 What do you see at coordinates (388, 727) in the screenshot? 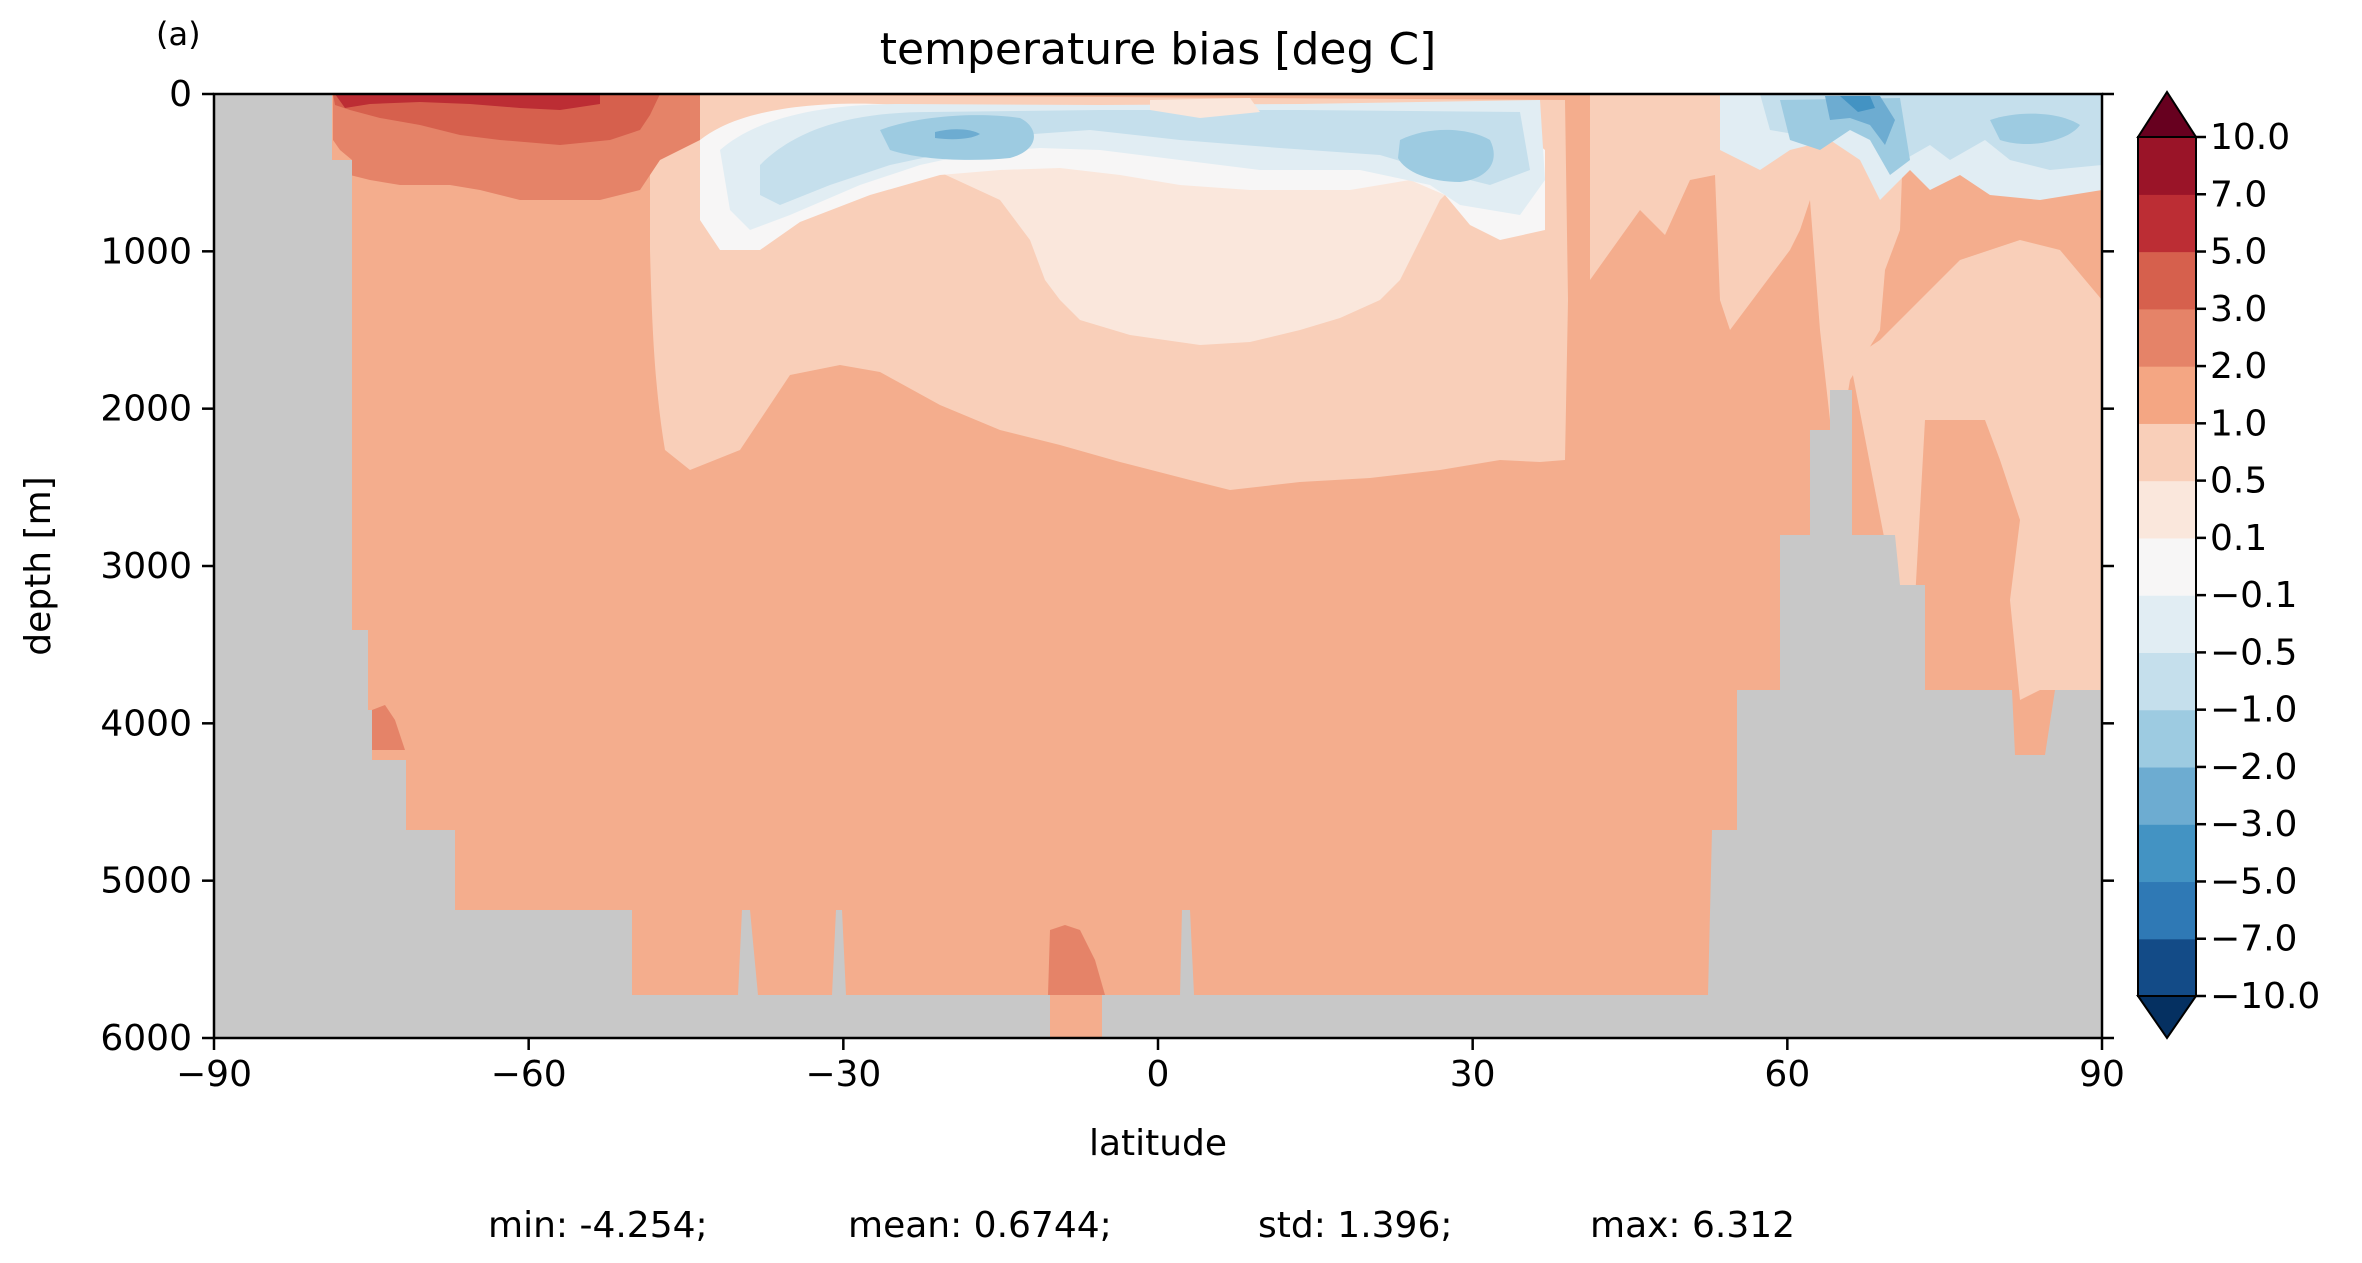
I see `region-deep-patch-2-to-3-a` at bounding box center [388, 727].